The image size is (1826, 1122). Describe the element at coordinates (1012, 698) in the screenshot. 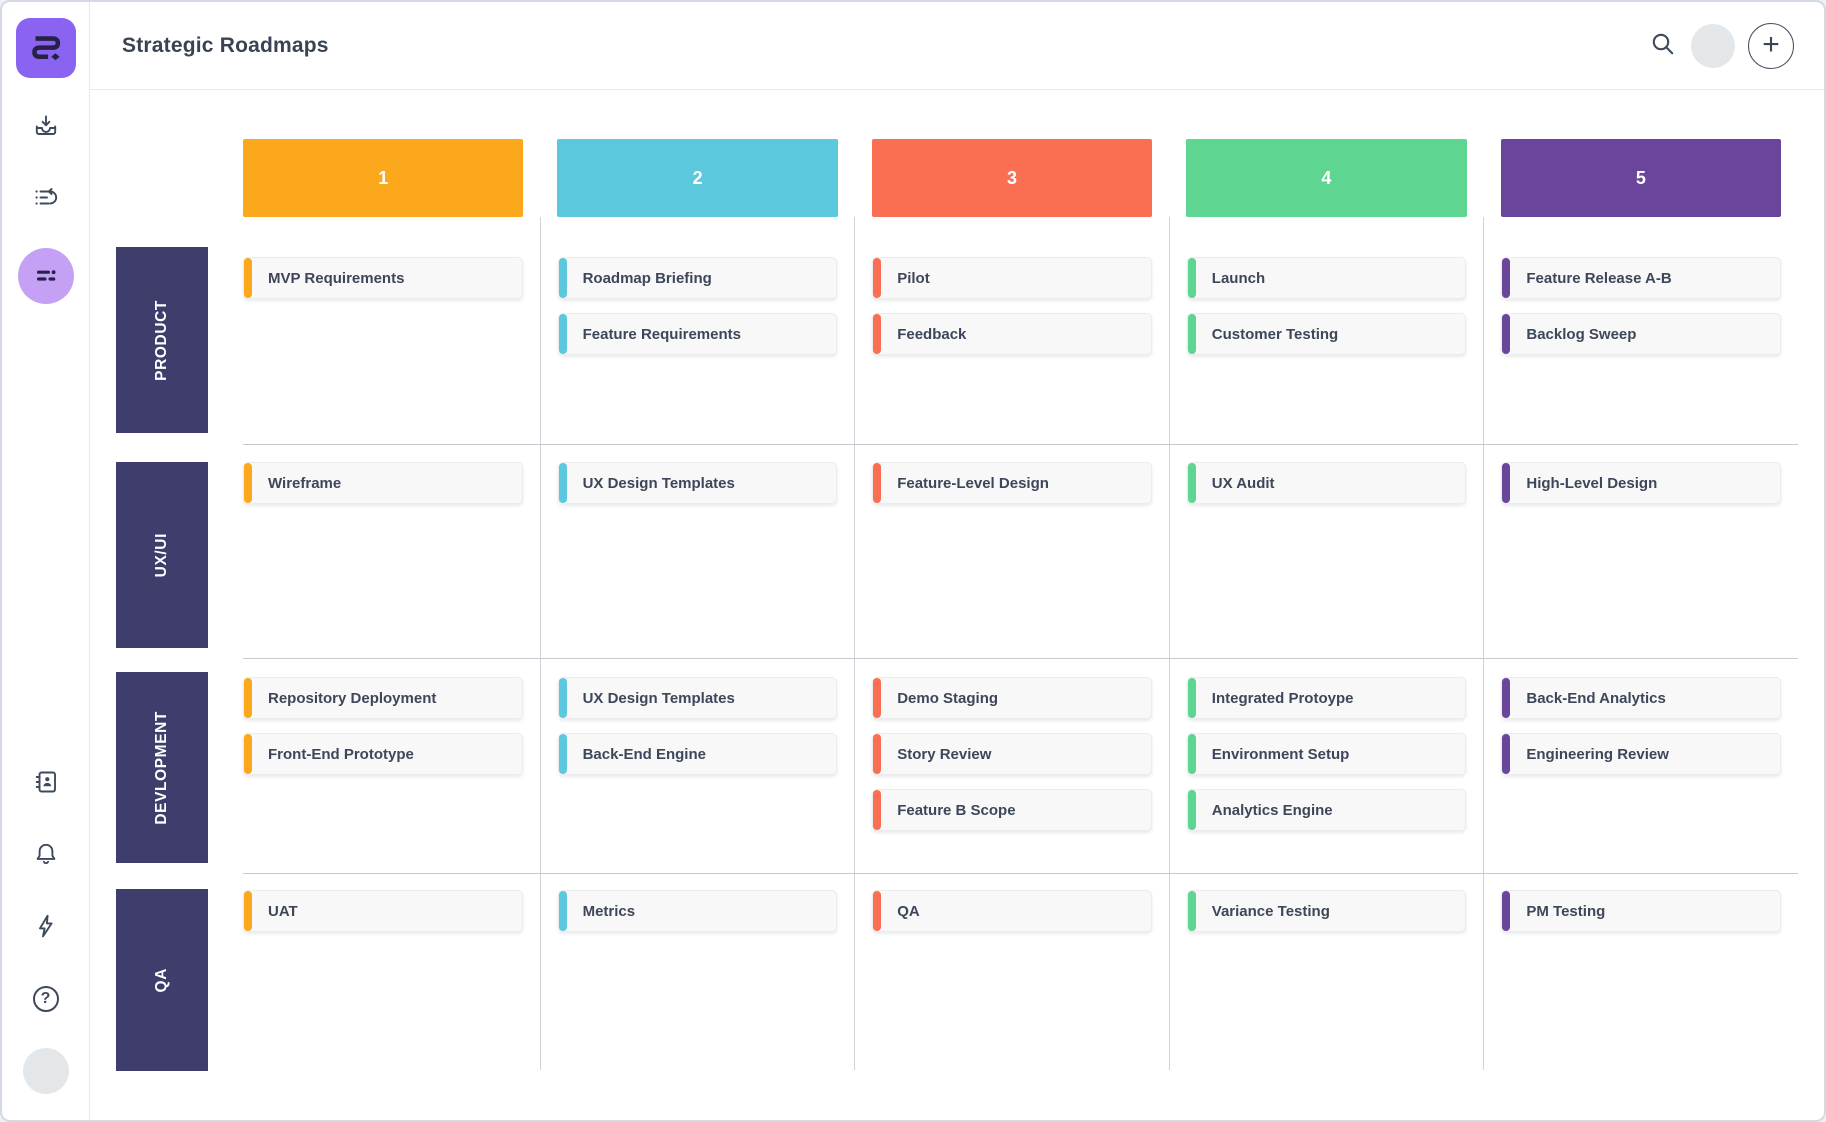

I see `roadmap-item-card: Demo Staging` at that location.